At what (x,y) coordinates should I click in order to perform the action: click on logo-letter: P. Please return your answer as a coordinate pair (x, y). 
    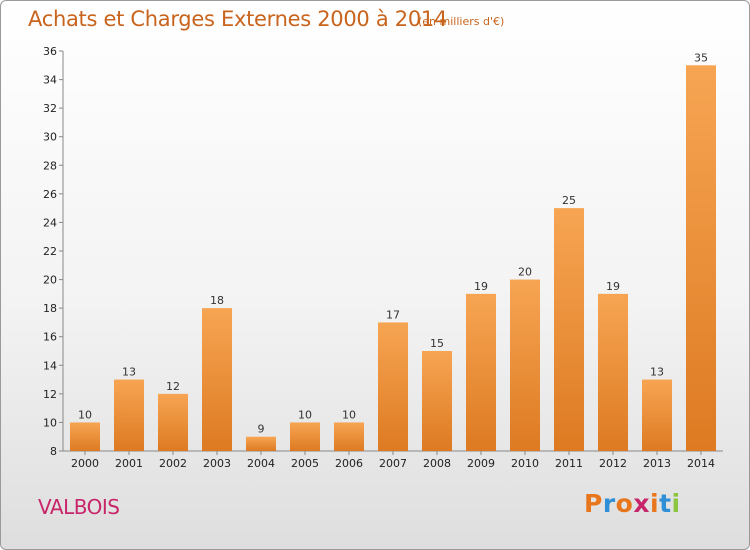
    Looking at the image, I should click on (593, 503).